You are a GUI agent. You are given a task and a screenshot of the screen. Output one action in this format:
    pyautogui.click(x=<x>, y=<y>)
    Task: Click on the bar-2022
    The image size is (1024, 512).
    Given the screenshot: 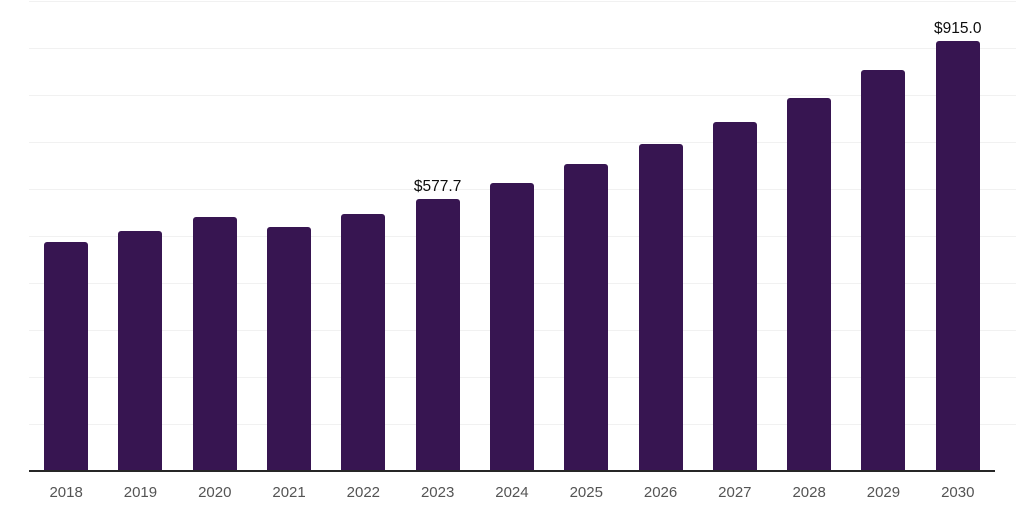 What is the action you would take?
    pyautogui.click(x=363, y=342)
    